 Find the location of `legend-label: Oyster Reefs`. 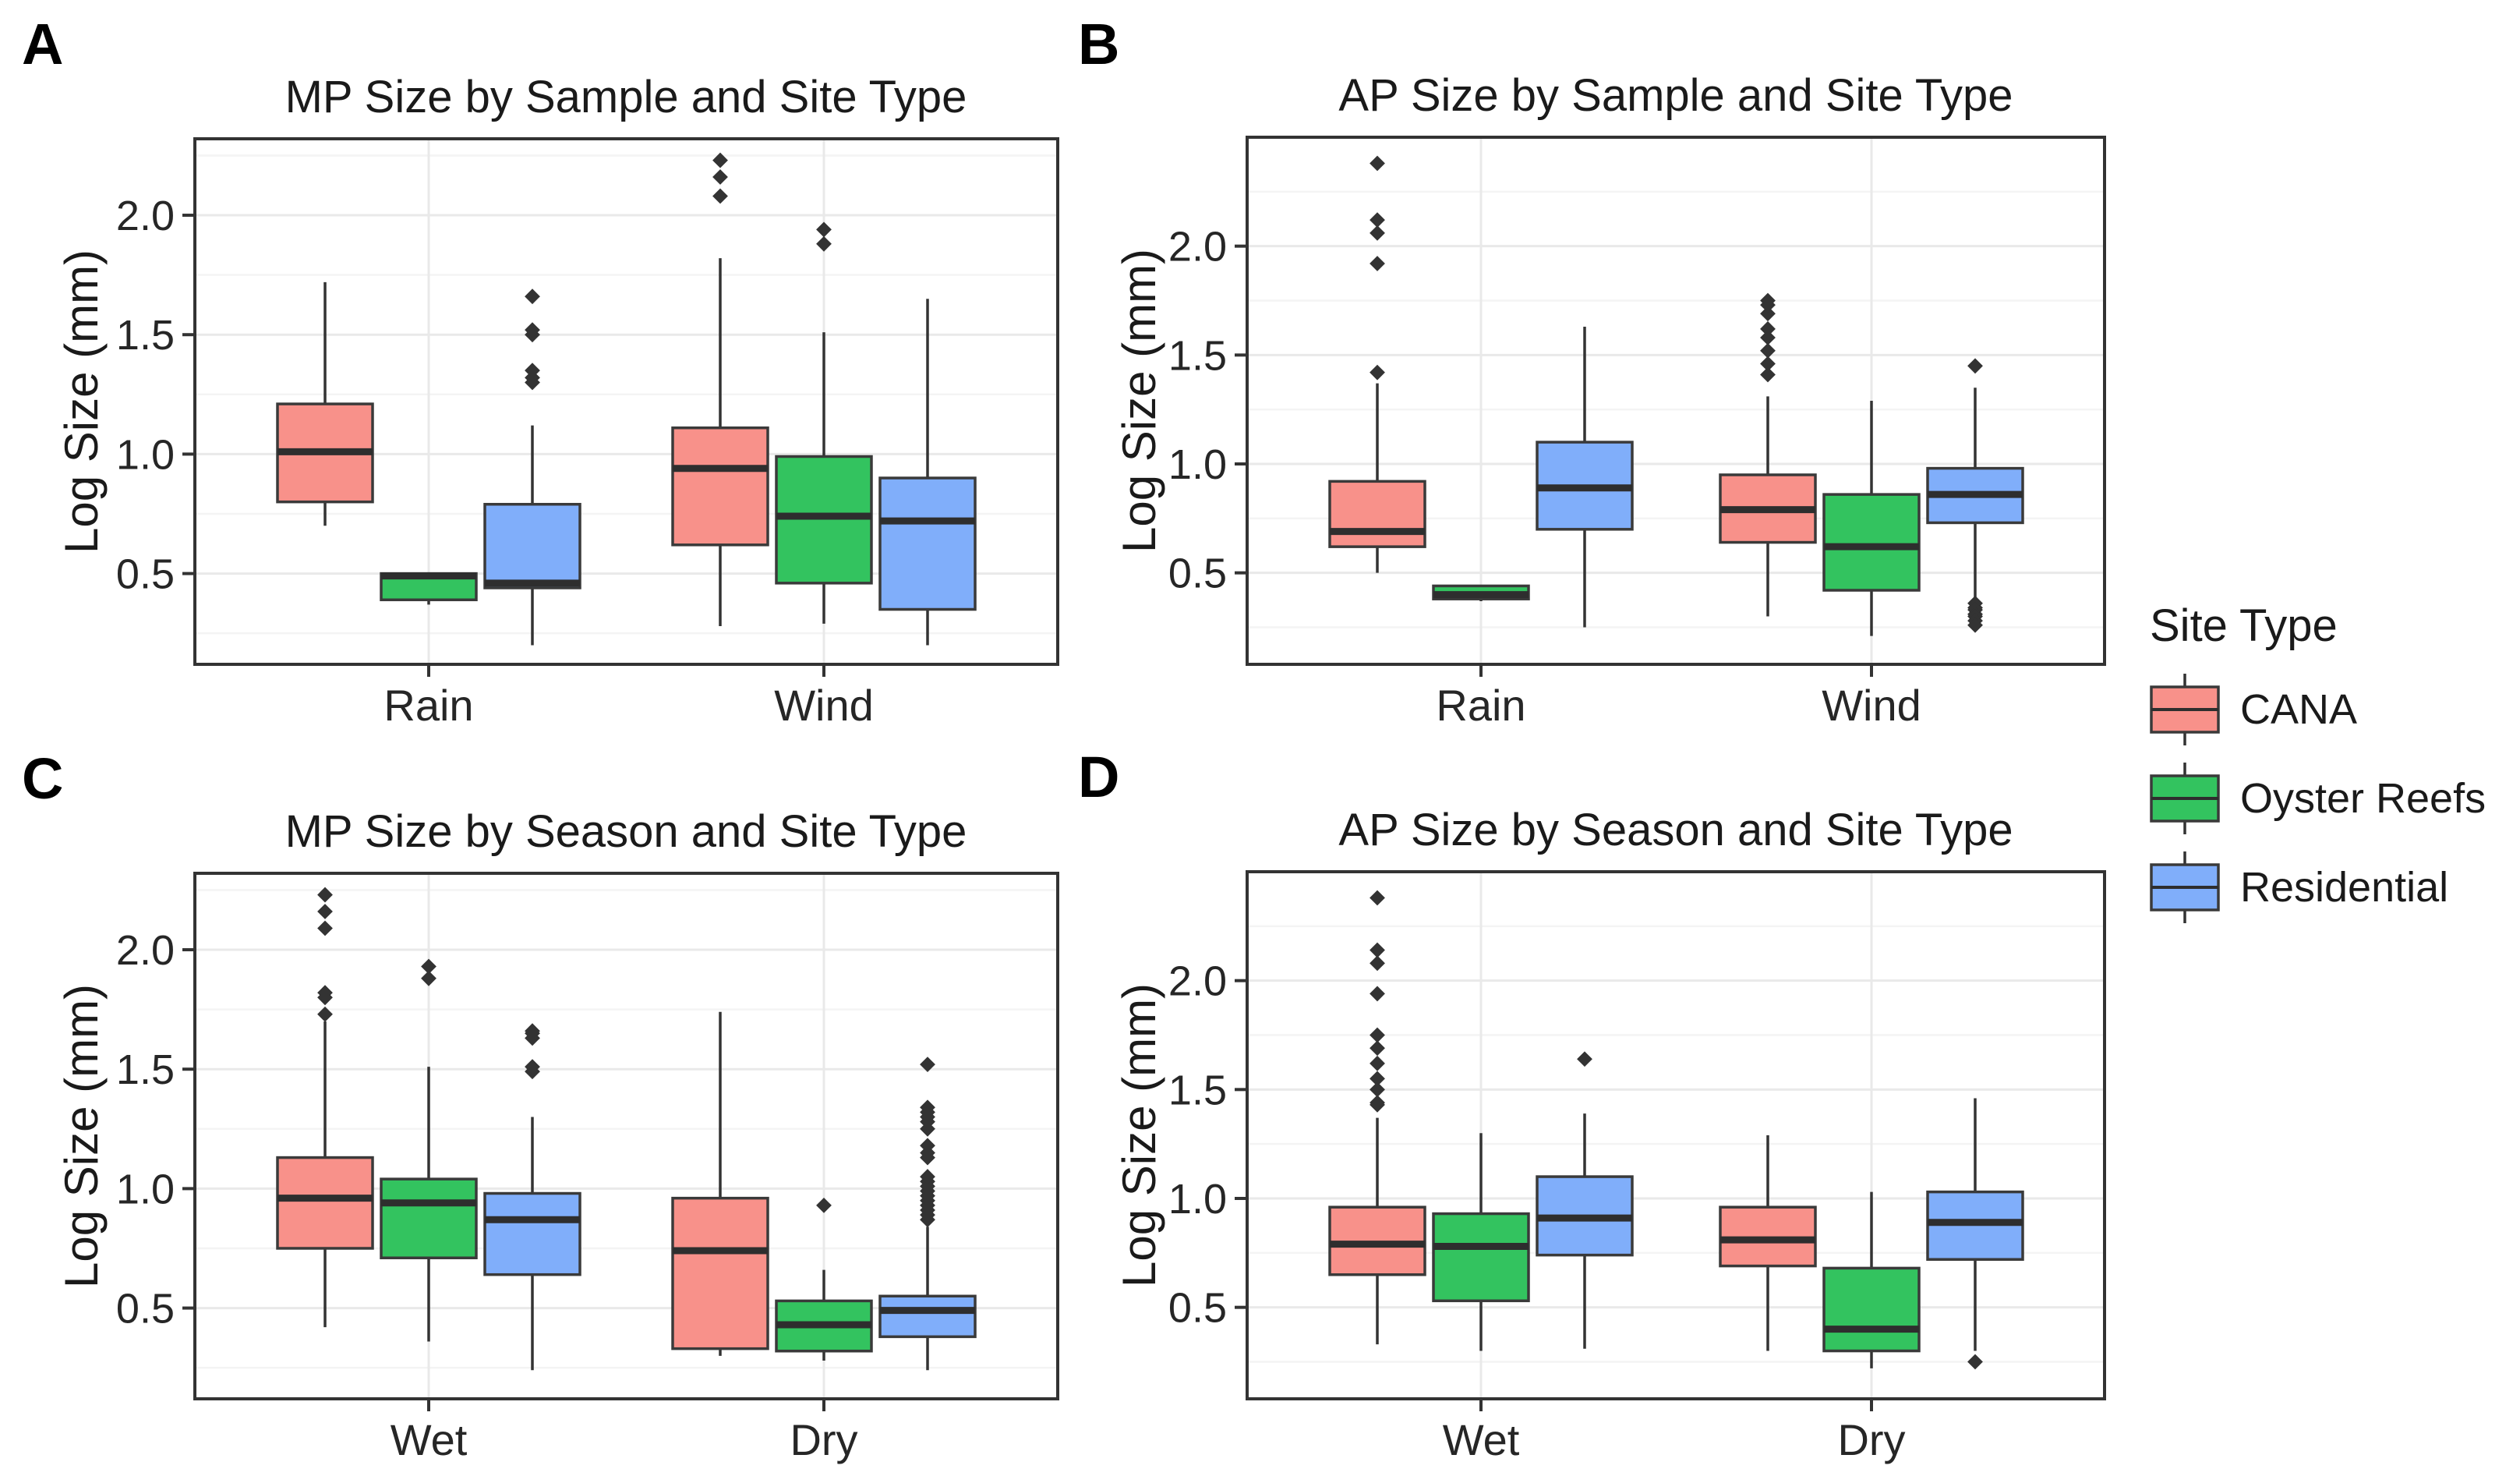

legend-label: Oyster Reefs is located at coordinates (2363, 798).